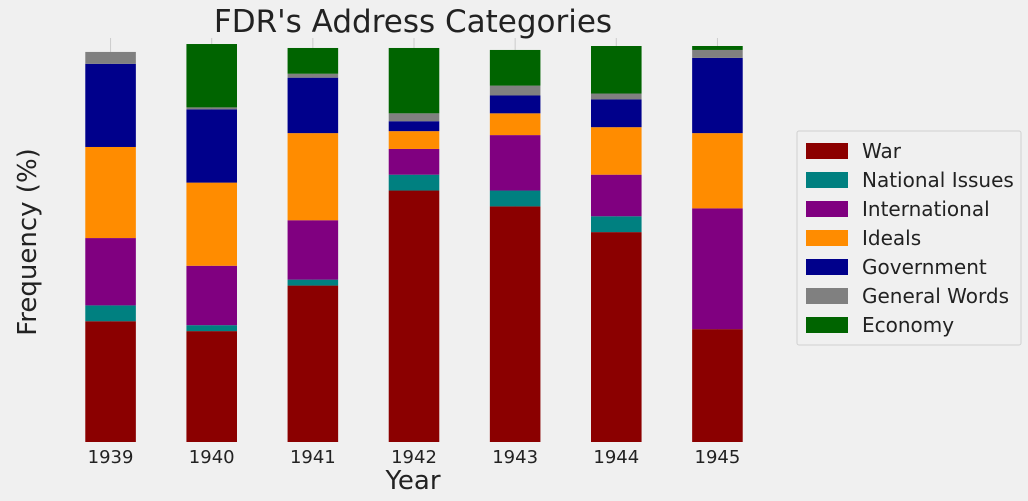  What do you see at coordinates (110, 381) in the screenshot?
I see `bar-1939-war` at bounding box center [110, 381].